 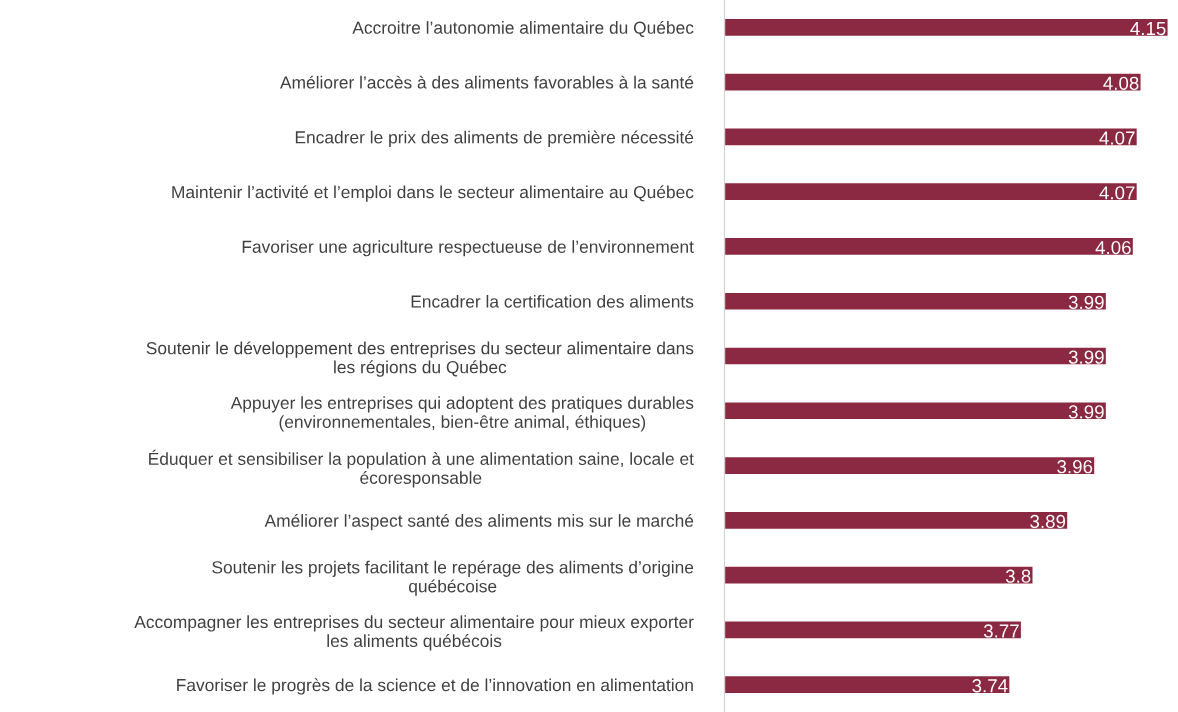 I want to click on data-label: 3.96, so click(x=1075, y=467).